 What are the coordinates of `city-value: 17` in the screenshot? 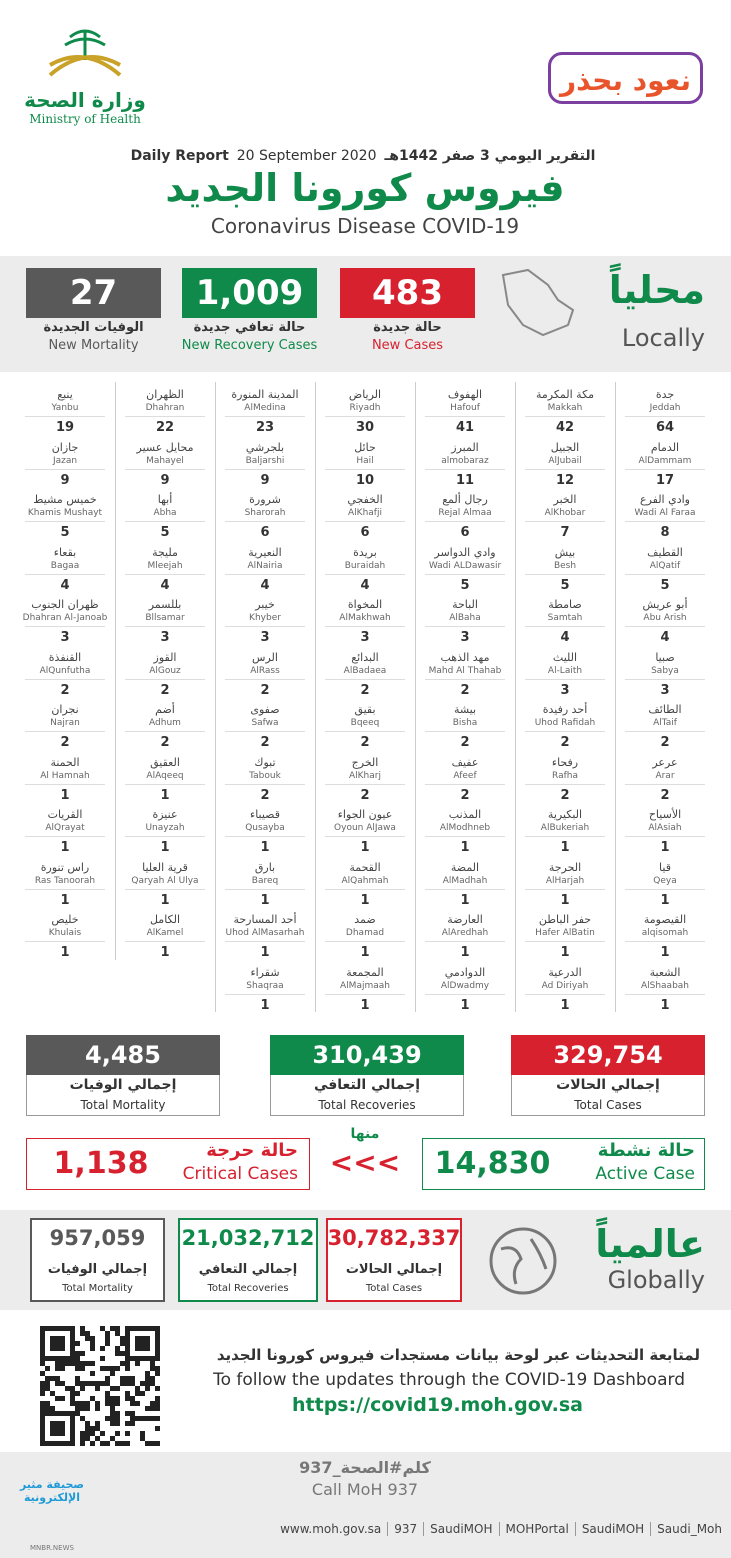 It's located at (665, 480).